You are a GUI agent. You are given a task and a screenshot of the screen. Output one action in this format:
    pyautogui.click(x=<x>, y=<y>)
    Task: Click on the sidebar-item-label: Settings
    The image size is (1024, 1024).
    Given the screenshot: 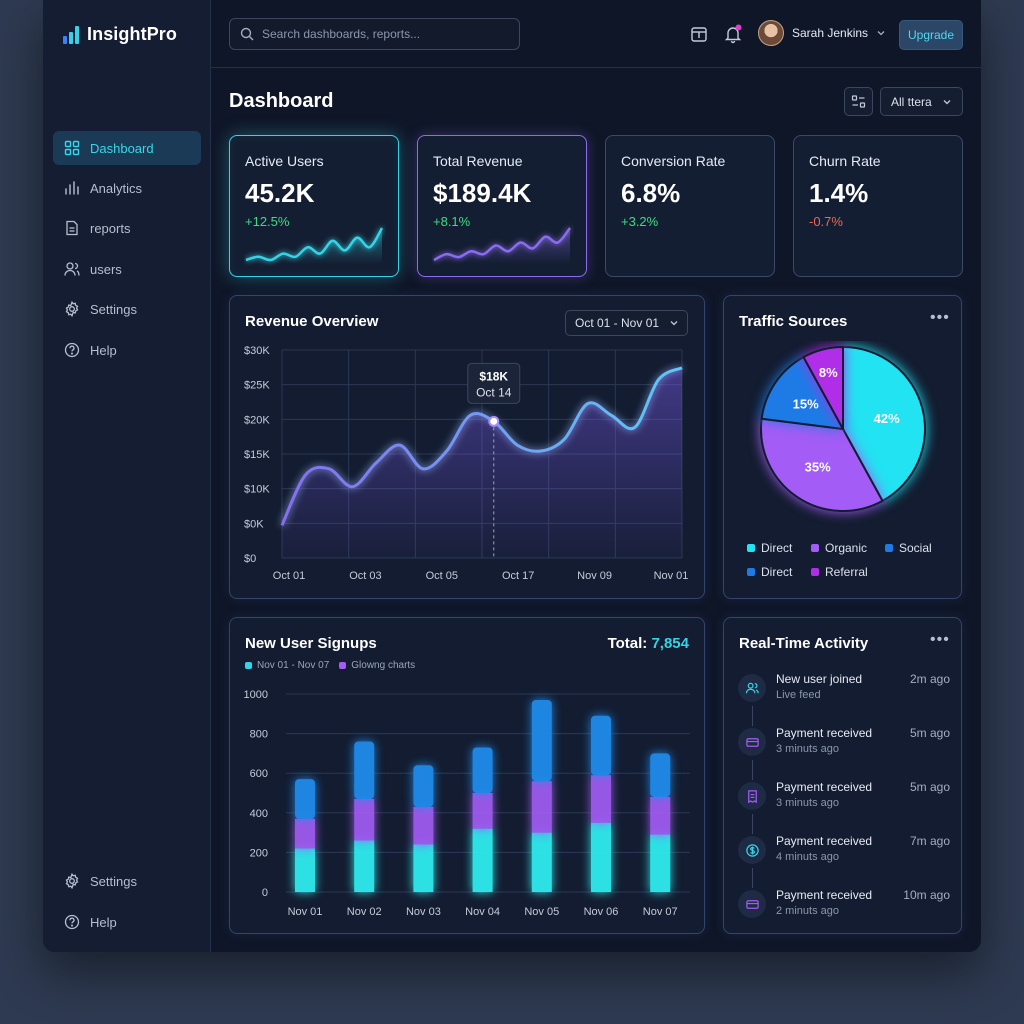 What is the action you would take?
    pyautogui.click(x=113, y=881)
    